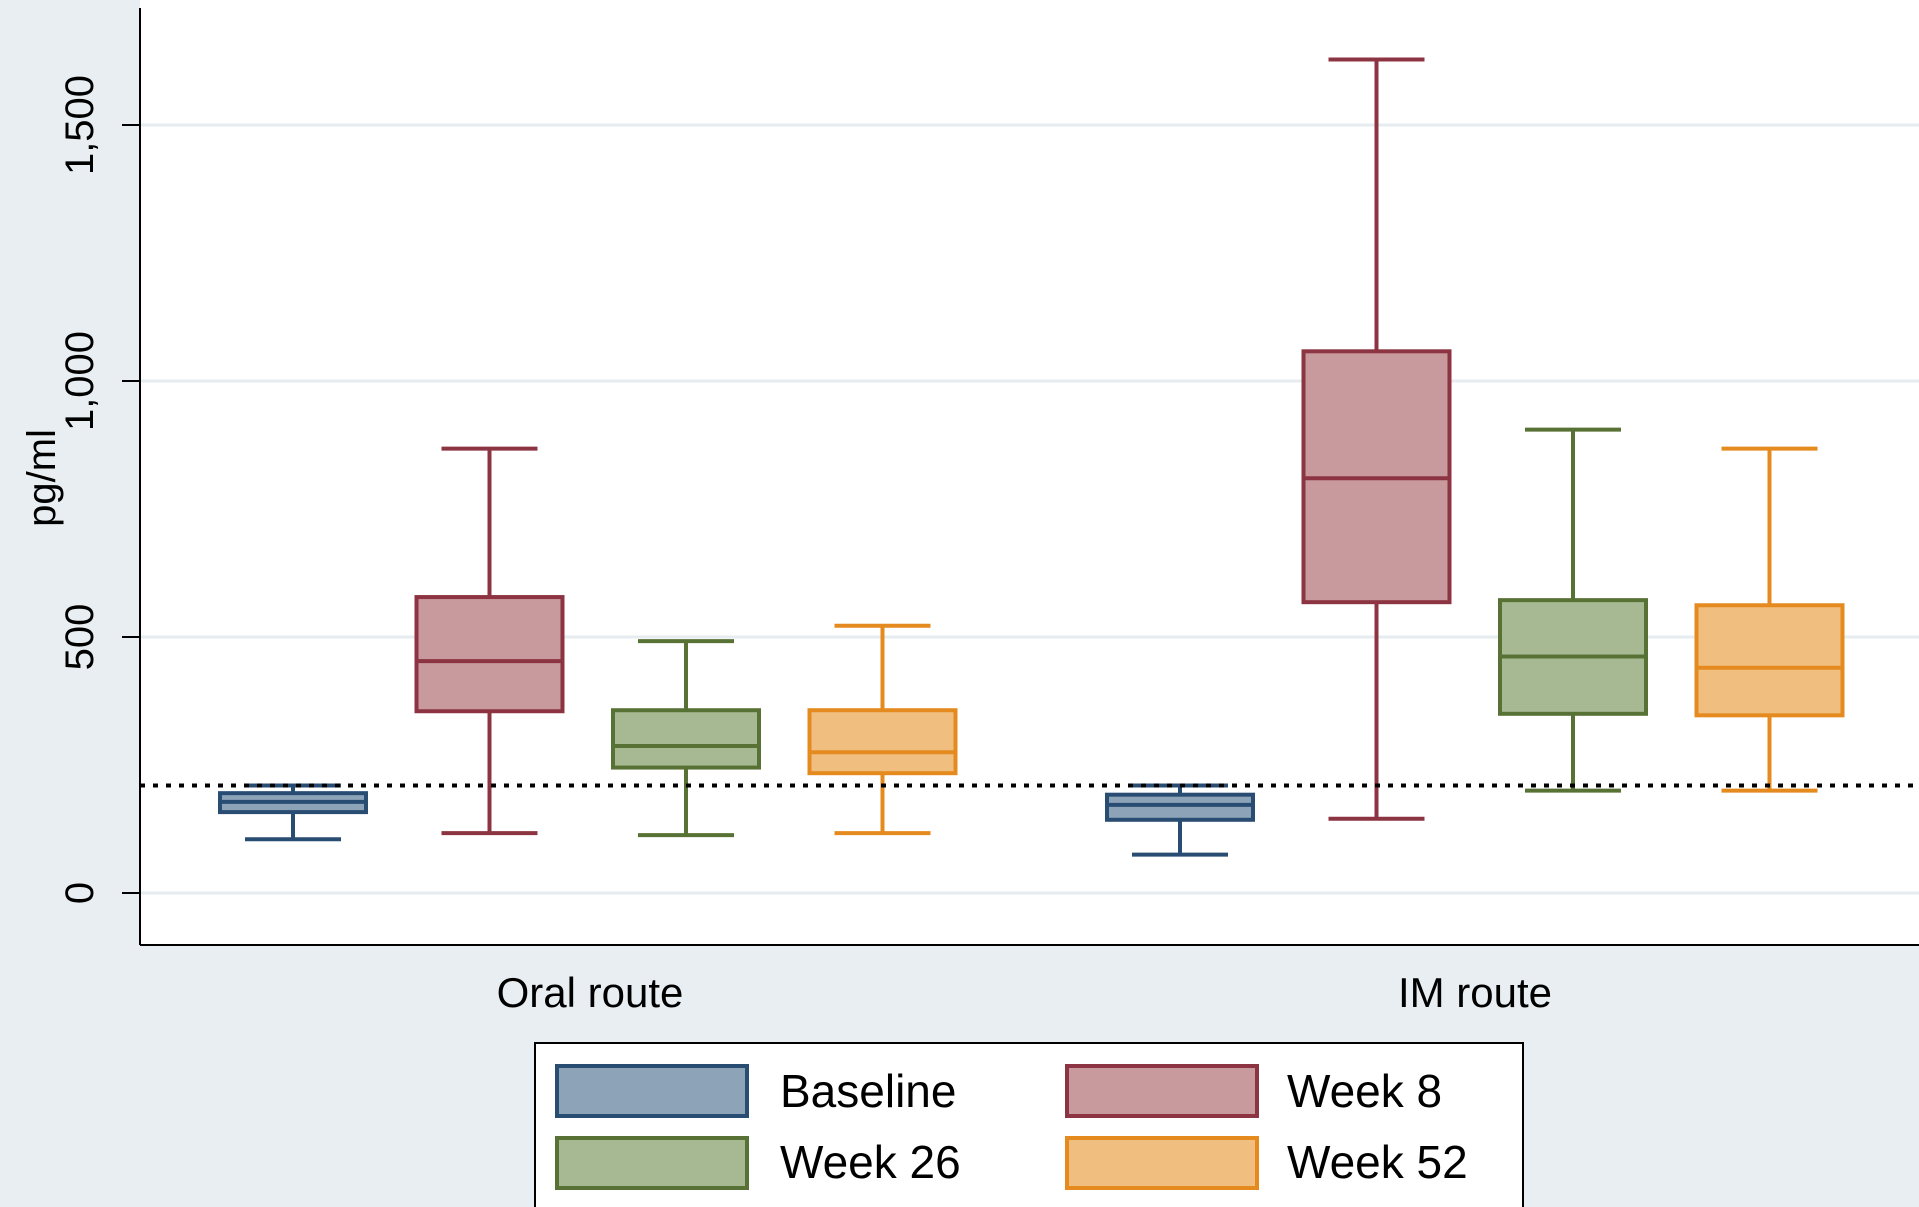 This screenshot has height=1207, width=1919. What do you see at coordinates (590, 992) in the screenshot?
I see `x-category-label: Oral route` at bounding box center [590, 992].